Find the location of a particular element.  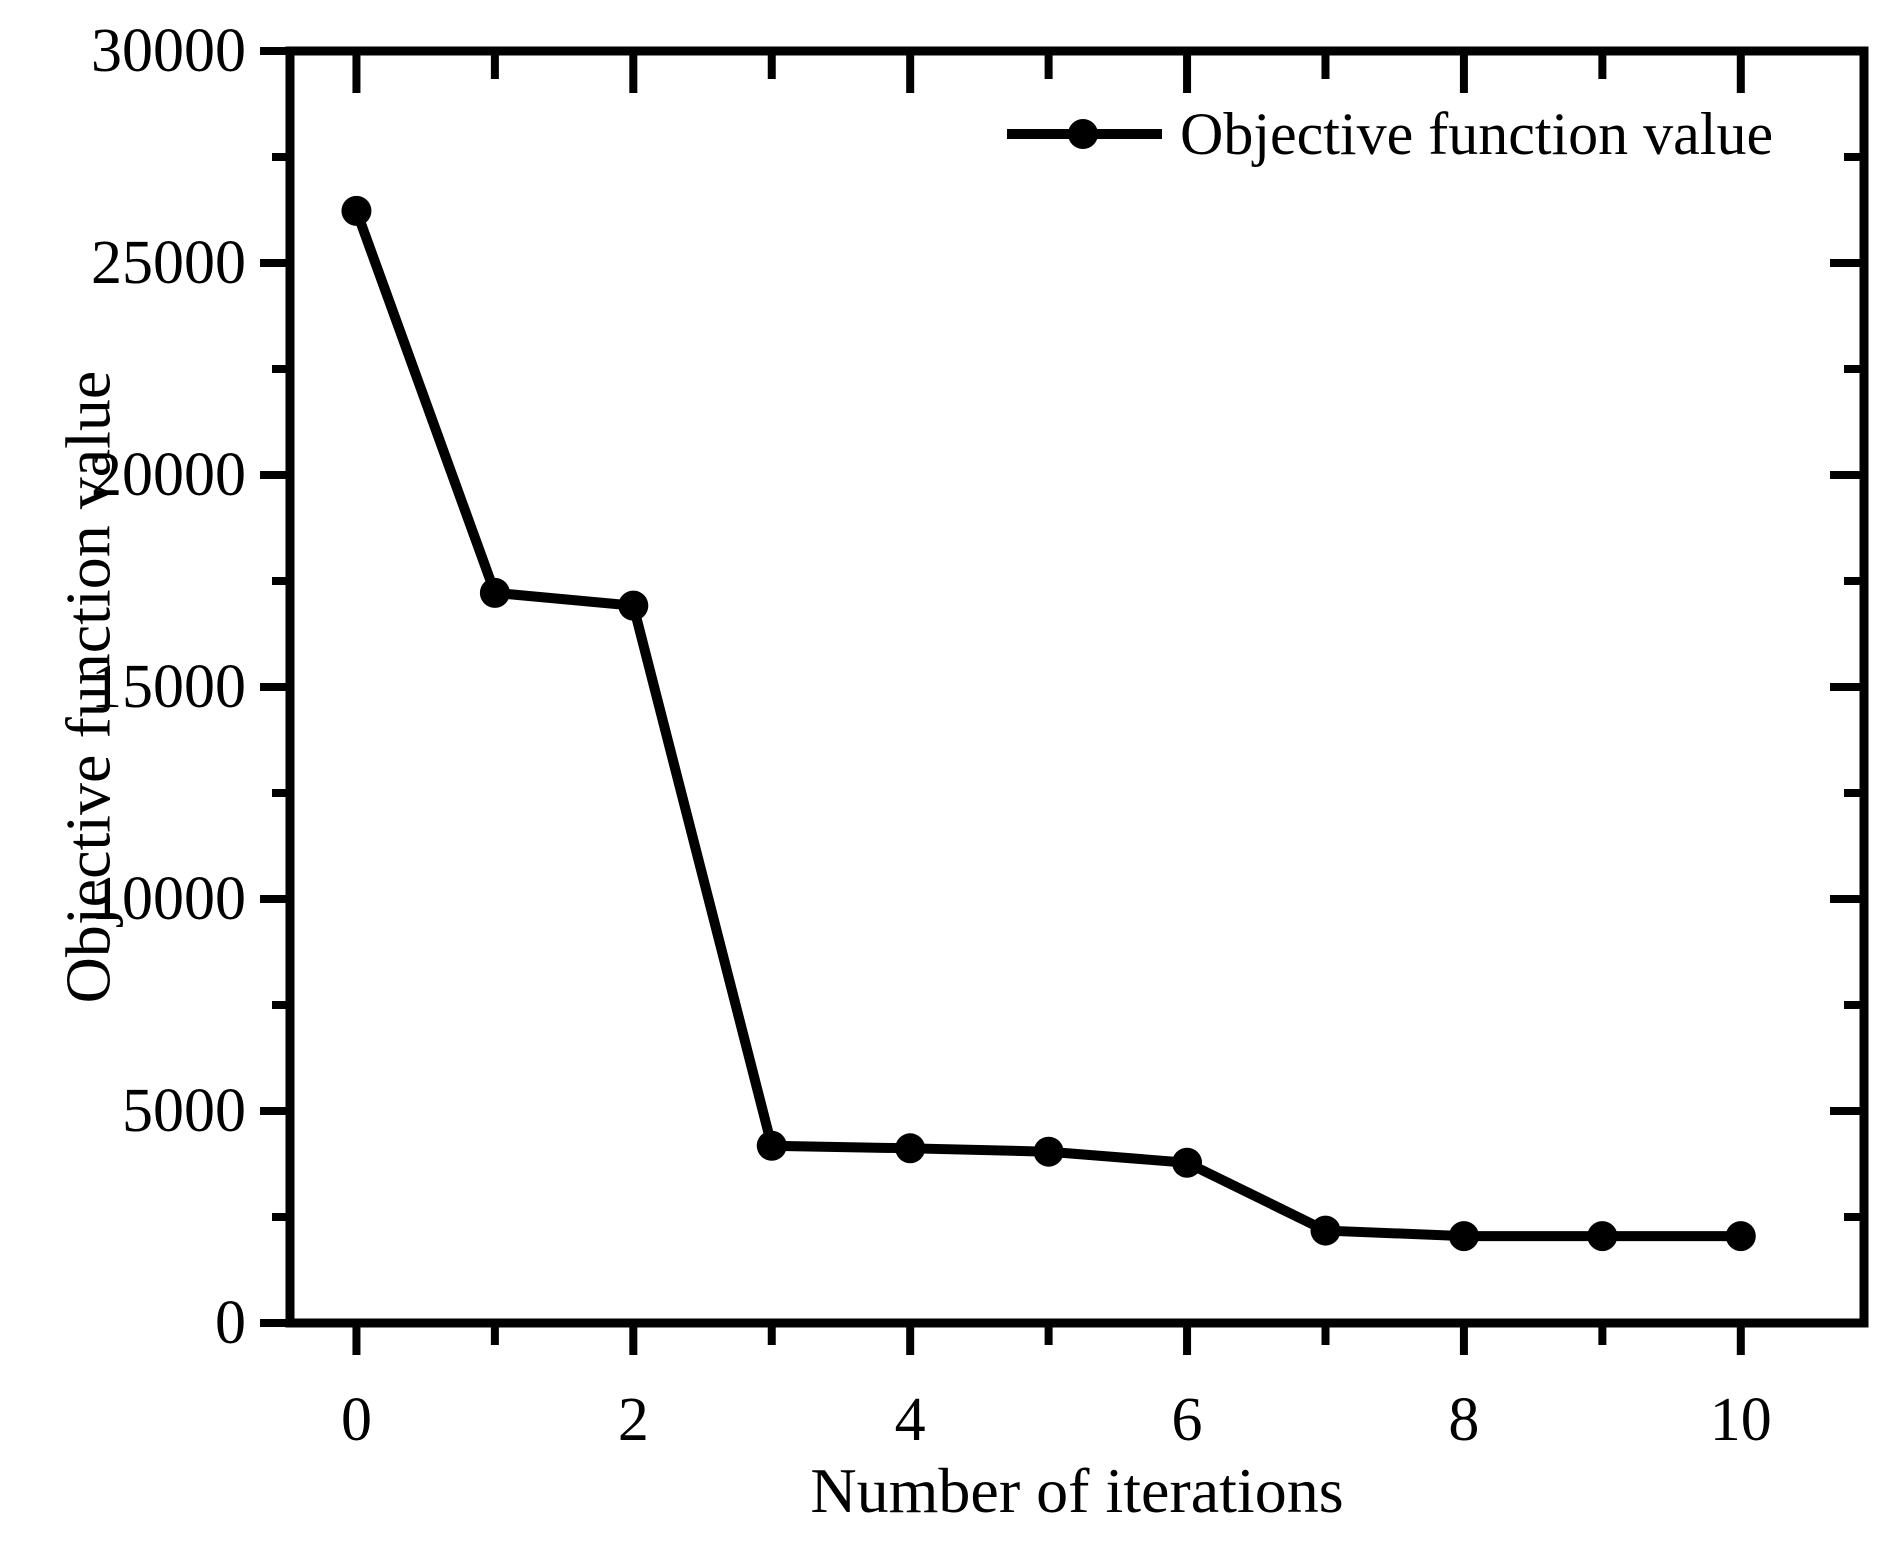

x-tick-label: 0 is located at coordinates (356, 1420).